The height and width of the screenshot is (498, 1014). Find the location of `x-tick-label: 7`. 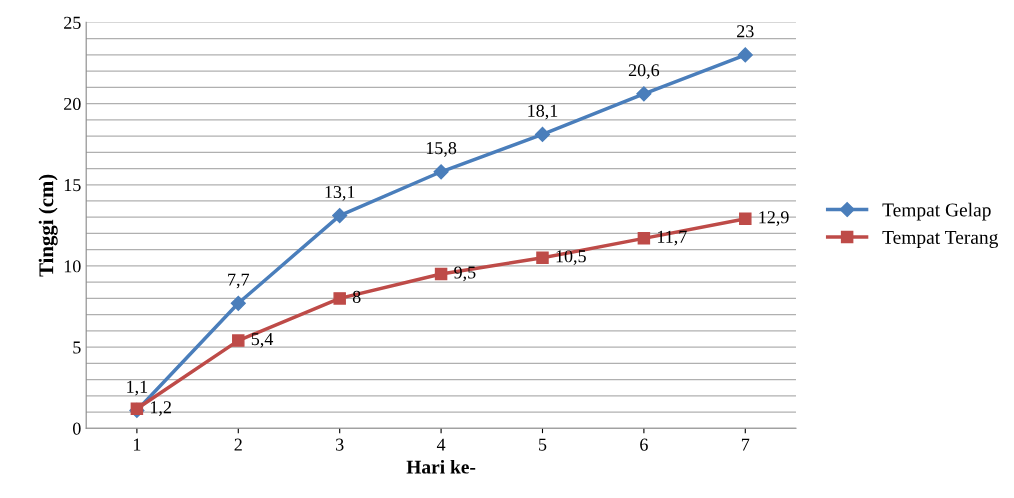

x-tick-label: 7 is located at coordinates (745, 444).